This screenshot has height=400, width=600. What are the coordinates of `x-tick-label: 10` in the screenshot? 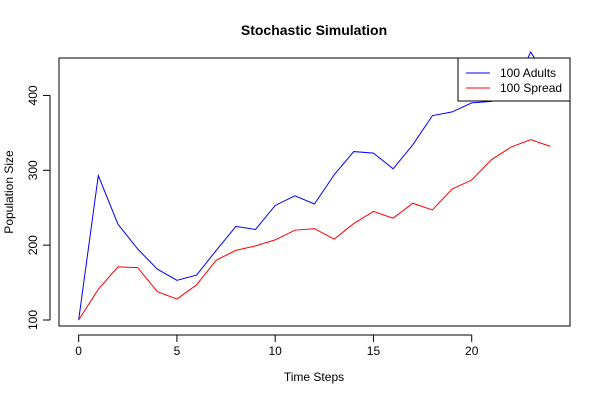 It's located at (276, 351).